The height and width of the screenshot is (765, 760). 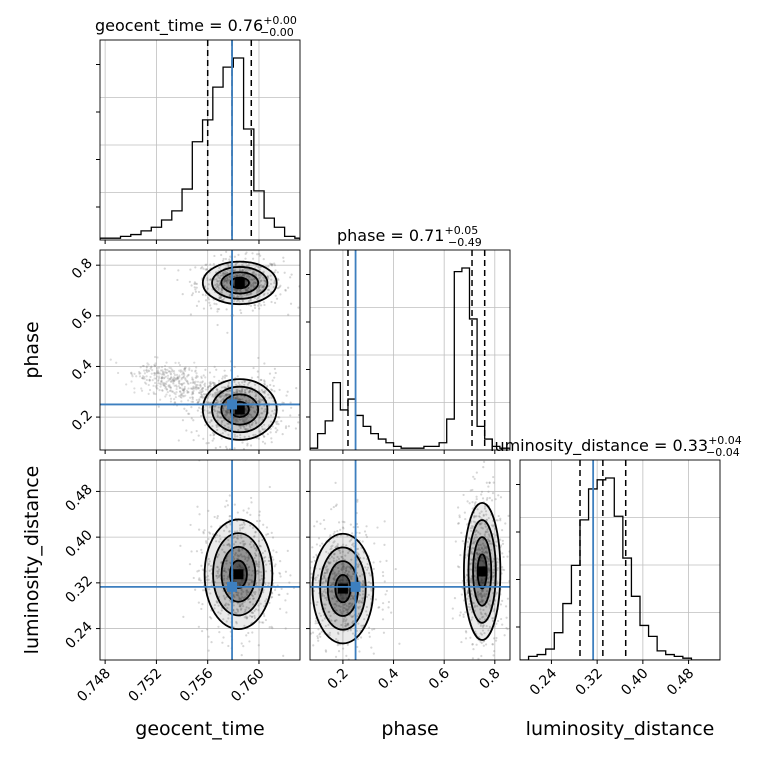 What do you see at coordinates (197, 685) in the screenshot?
I see `xtick-label-geocent_time: 0.756` at bounding box center [197, 685].